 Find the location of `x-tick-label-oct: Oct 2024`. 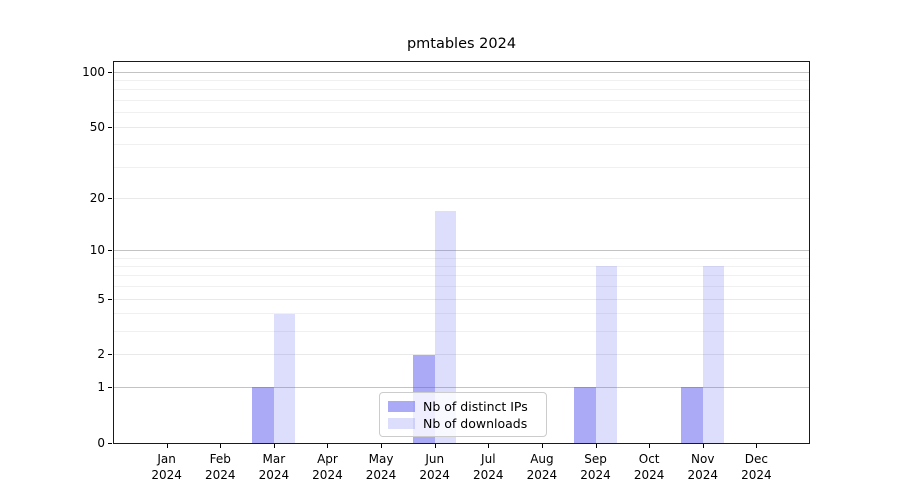

x-tick-label-oct: Oct 2024 is located at coordinates (649, 467).